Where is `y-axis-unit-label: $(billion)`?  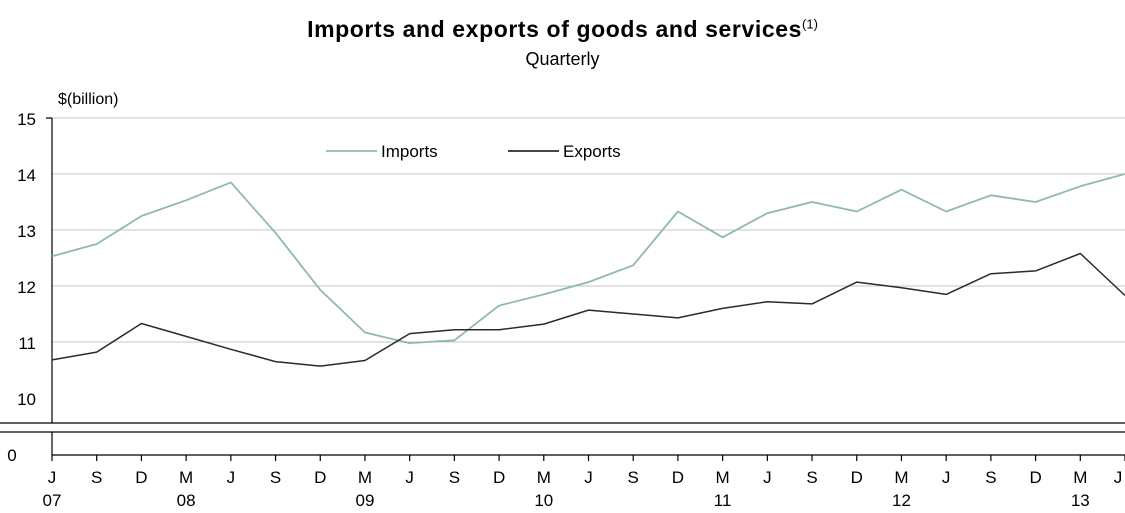
y-axis-unit-label: $(billion) is located at coordinates (88, 99).